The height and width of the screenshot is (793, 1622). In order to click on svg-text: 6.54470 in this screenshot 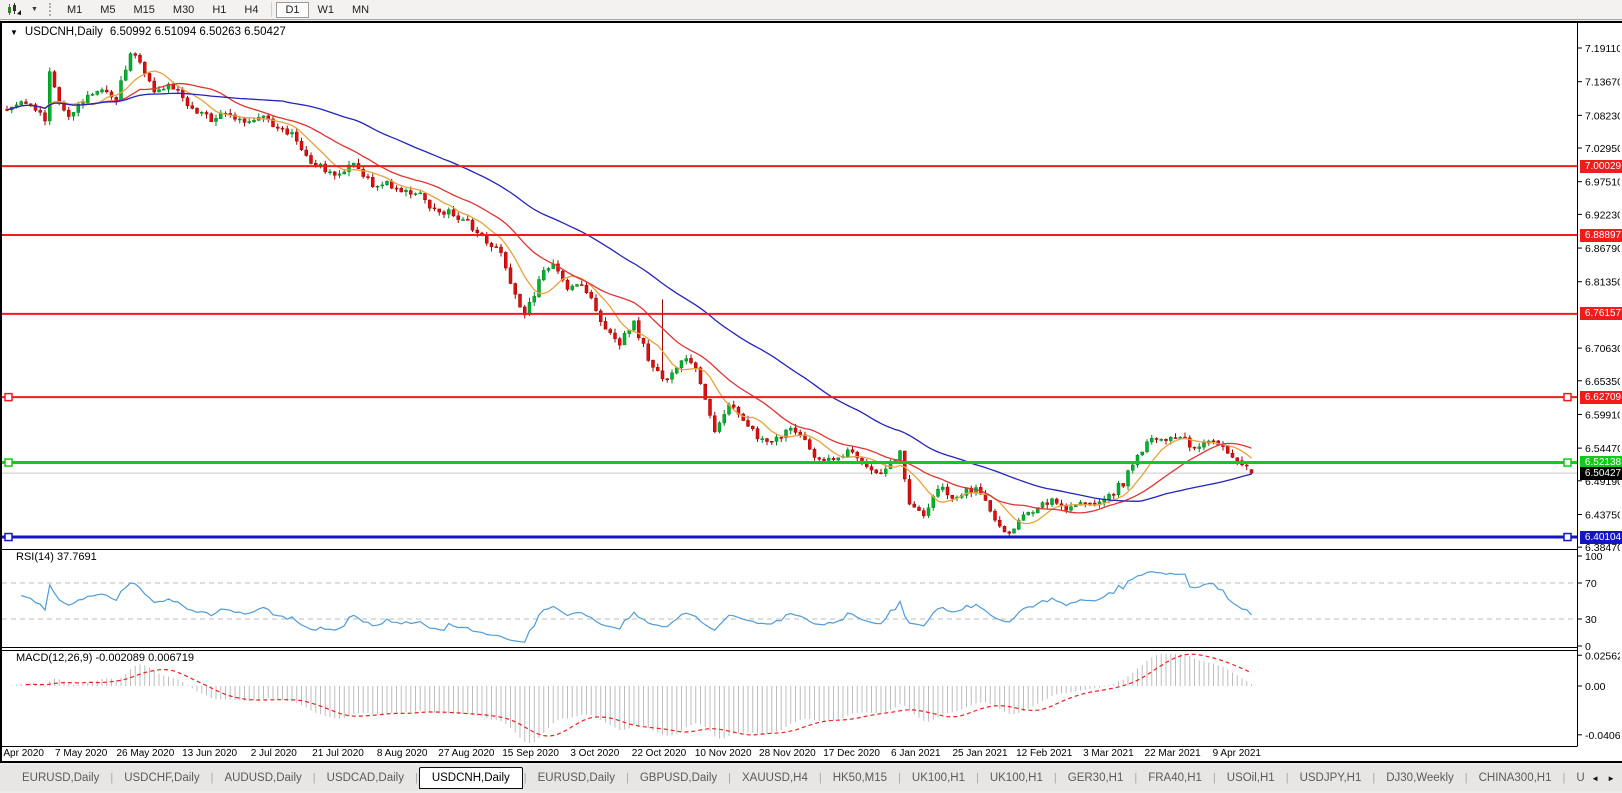, I will do `click(1602, 449)`.